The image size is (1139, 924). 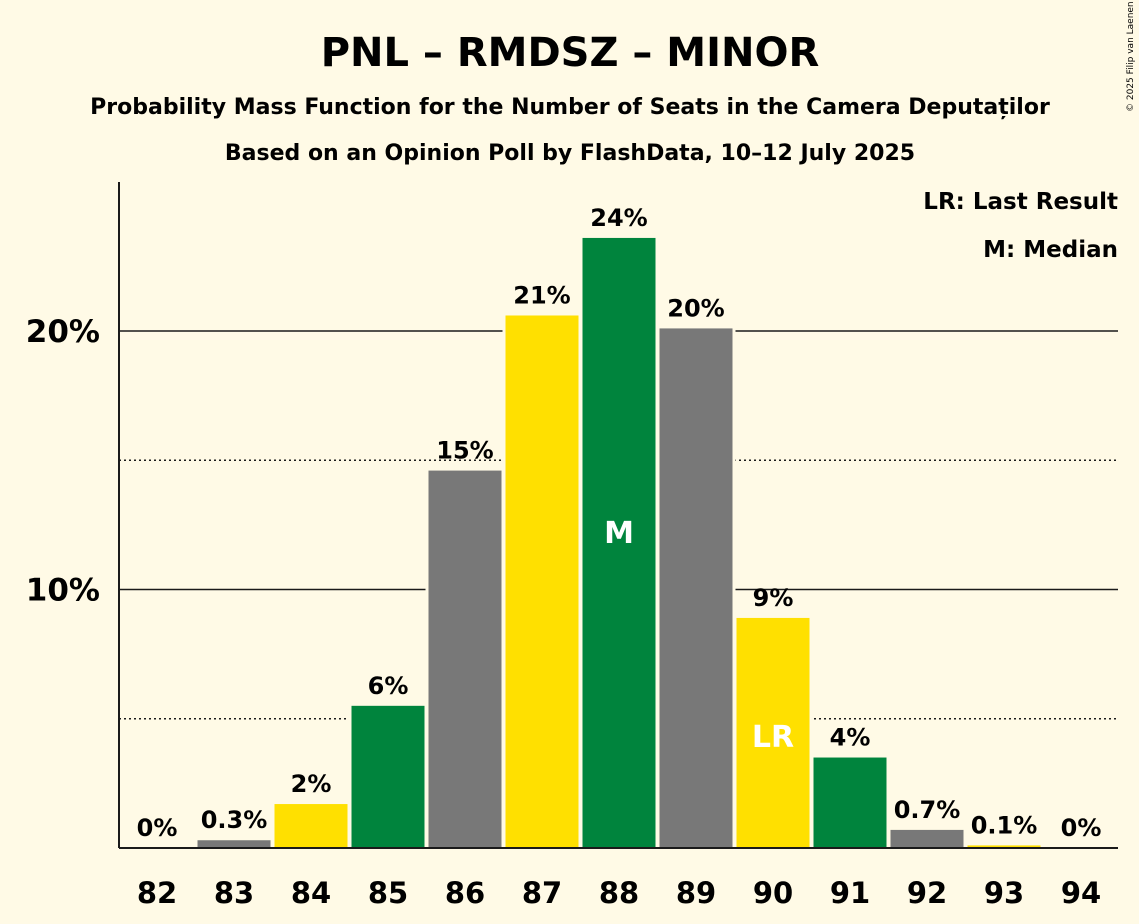 What do you see at coordinates (464, 451) in the screenshot?
I see `data-label-86: 15%` at bounding box center [464, 451].